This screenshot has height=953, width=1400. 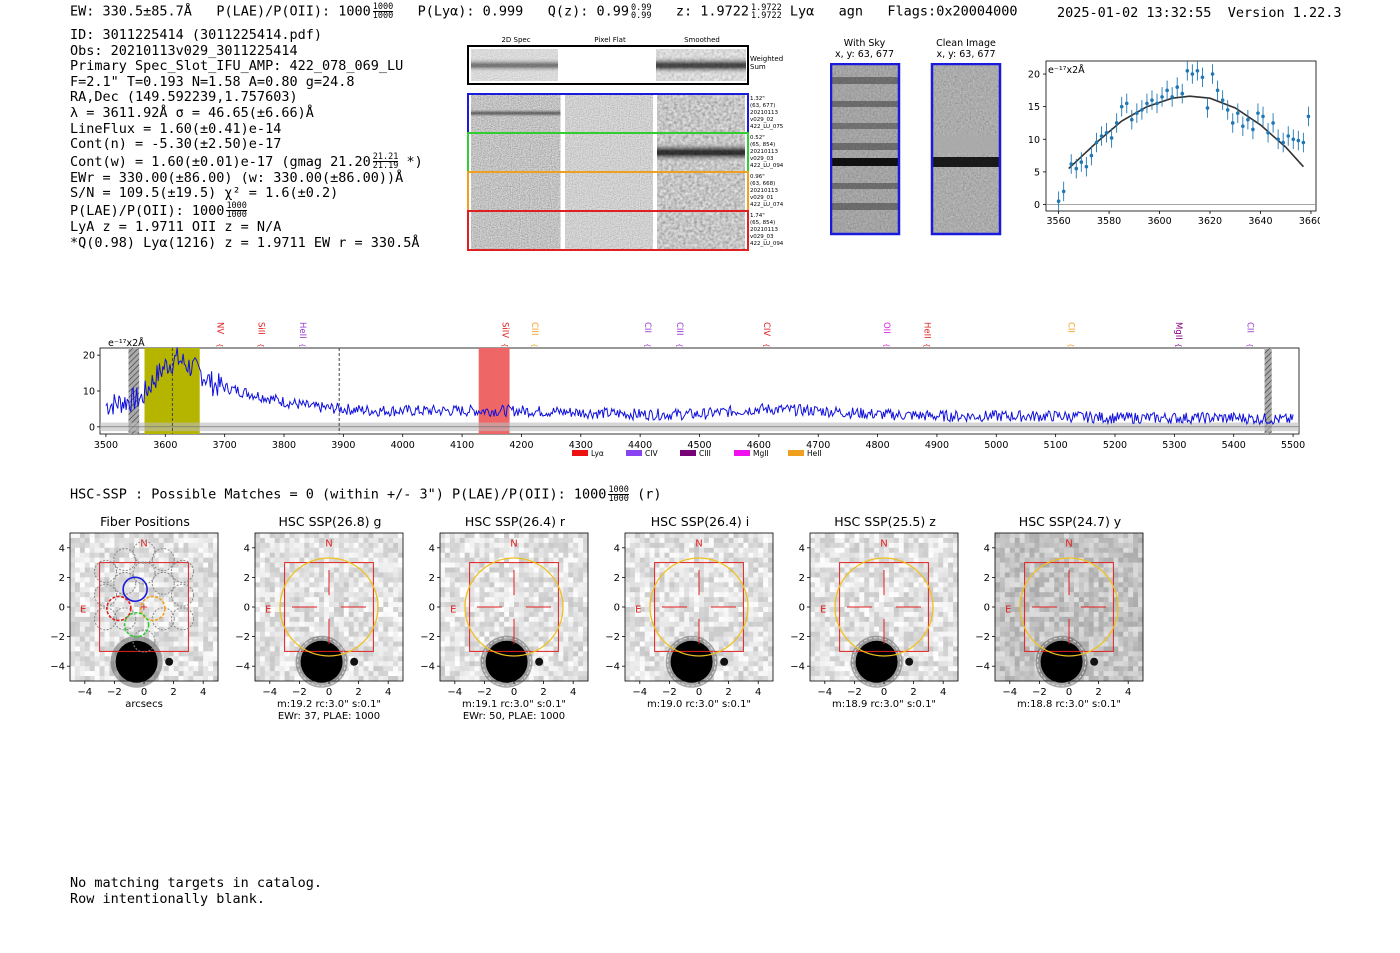 What do you see at coordinates (343, 445) in the screenshot?
I see `spec-x-tick-label: 3900` at bounding box center [343, 445].